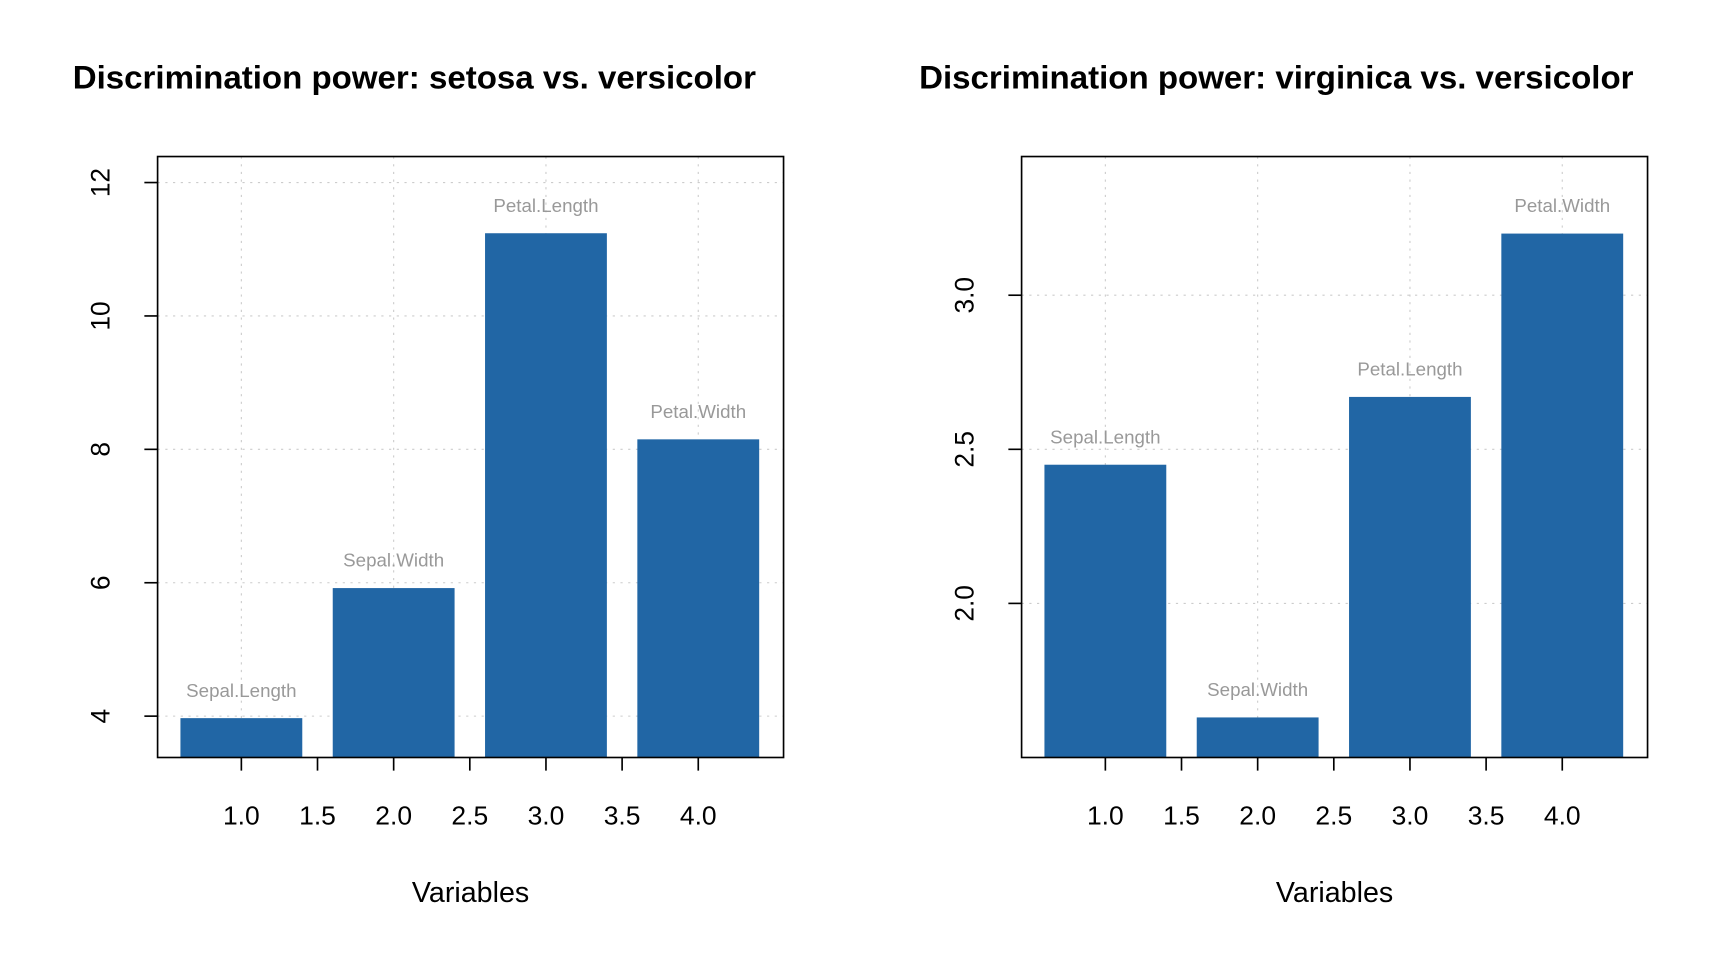 This screenshot has width=1728, height=960. Describe the element at coordinates (964, 449) in the screenshot. I see `y-tick-label: 2.5` at that location.